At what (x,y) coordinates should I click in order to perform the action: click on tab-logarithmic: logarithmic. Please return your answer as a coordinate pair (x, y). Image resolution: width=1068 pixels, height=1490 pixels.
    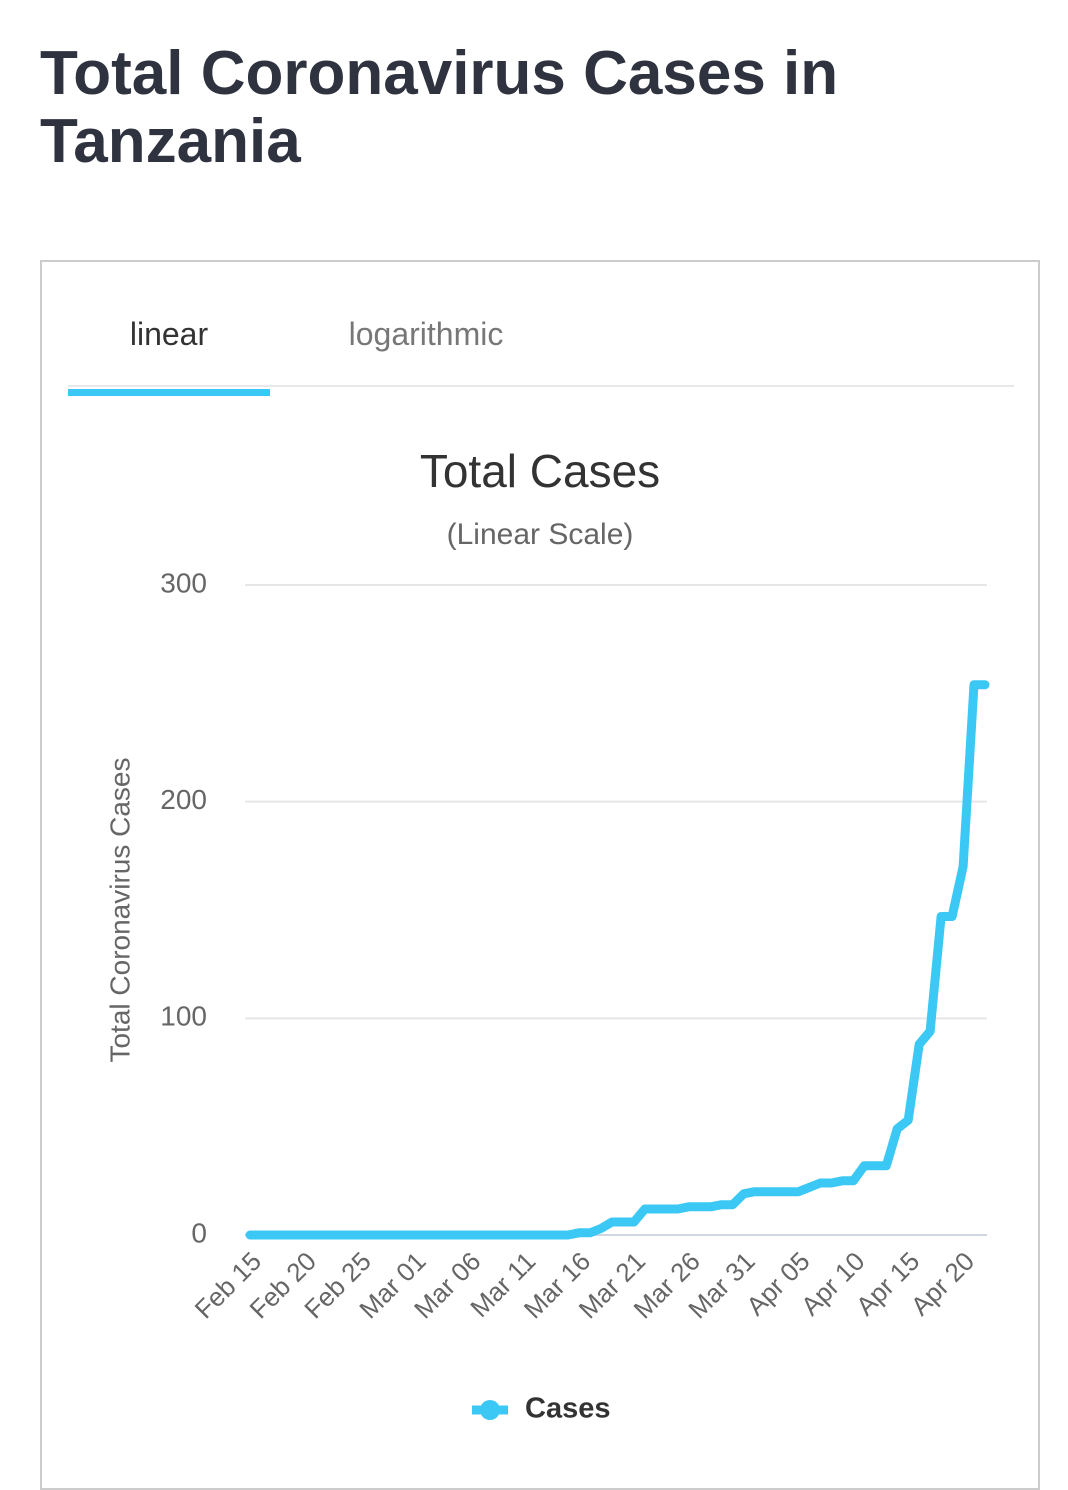
    Looking at the image, I should click on (426, 334).